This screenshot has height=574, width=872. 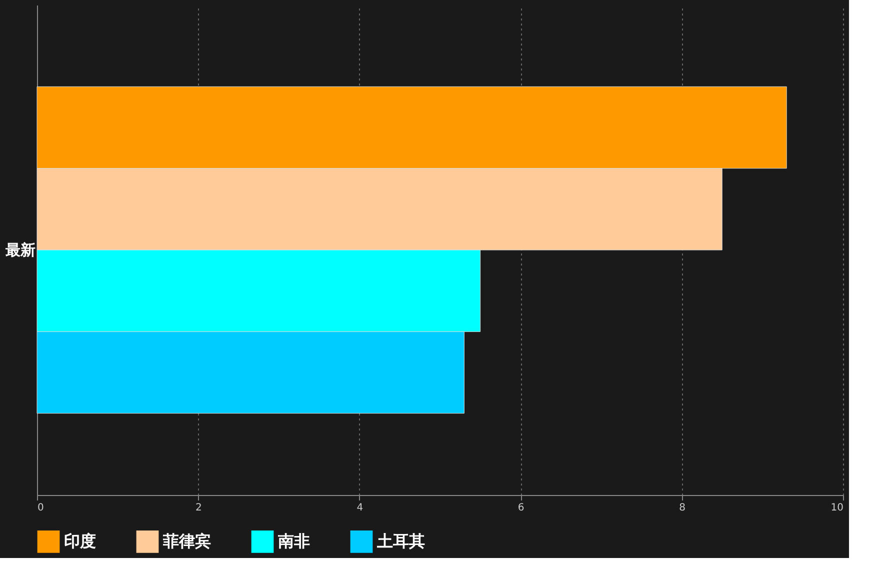 What do you see at coordinates (41, 508) in the screenshot?
I see `x-tick-label: 0` at bounding box center [41, 508].